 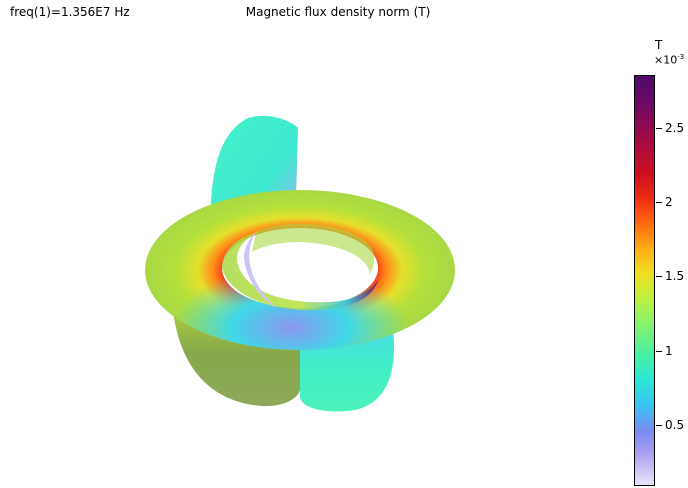 I want to click on colorbar-tick-label: 2.5, so click(x=675, y=128).